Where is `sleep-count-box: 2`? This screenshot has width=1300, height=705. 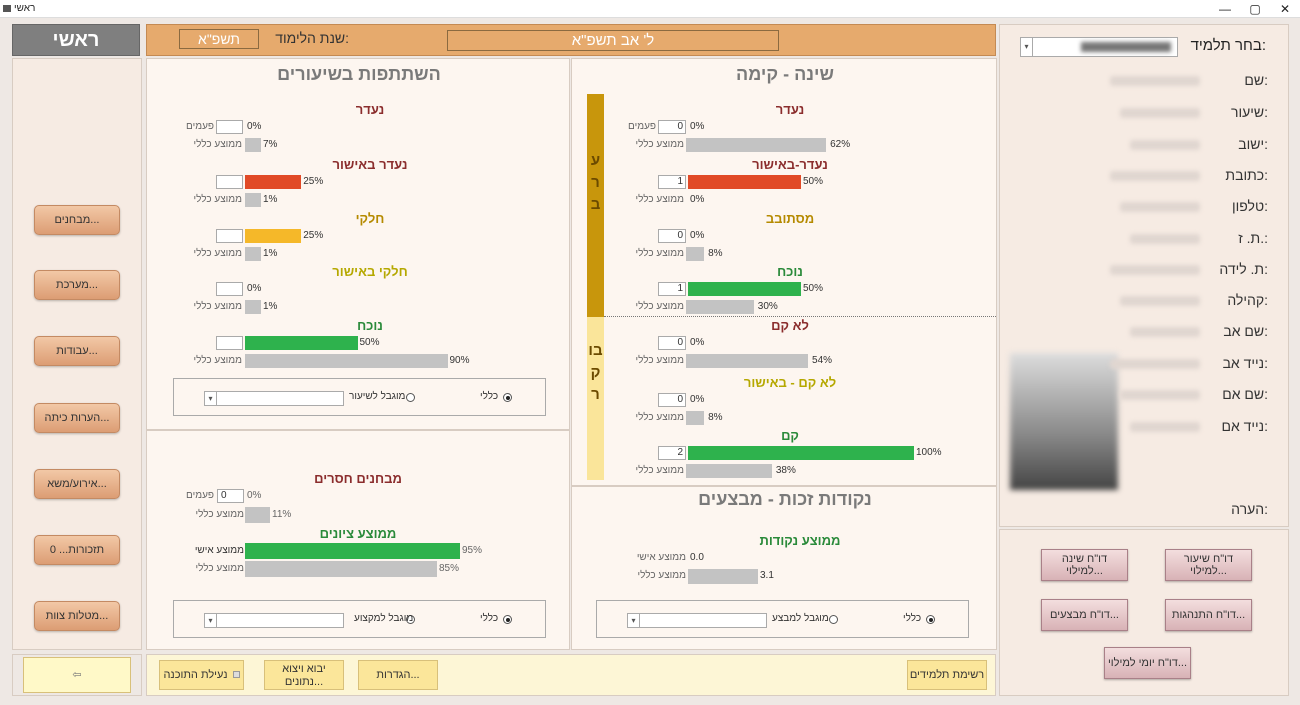
sleep-count-box: 2 is located at coordinates (672, 453).